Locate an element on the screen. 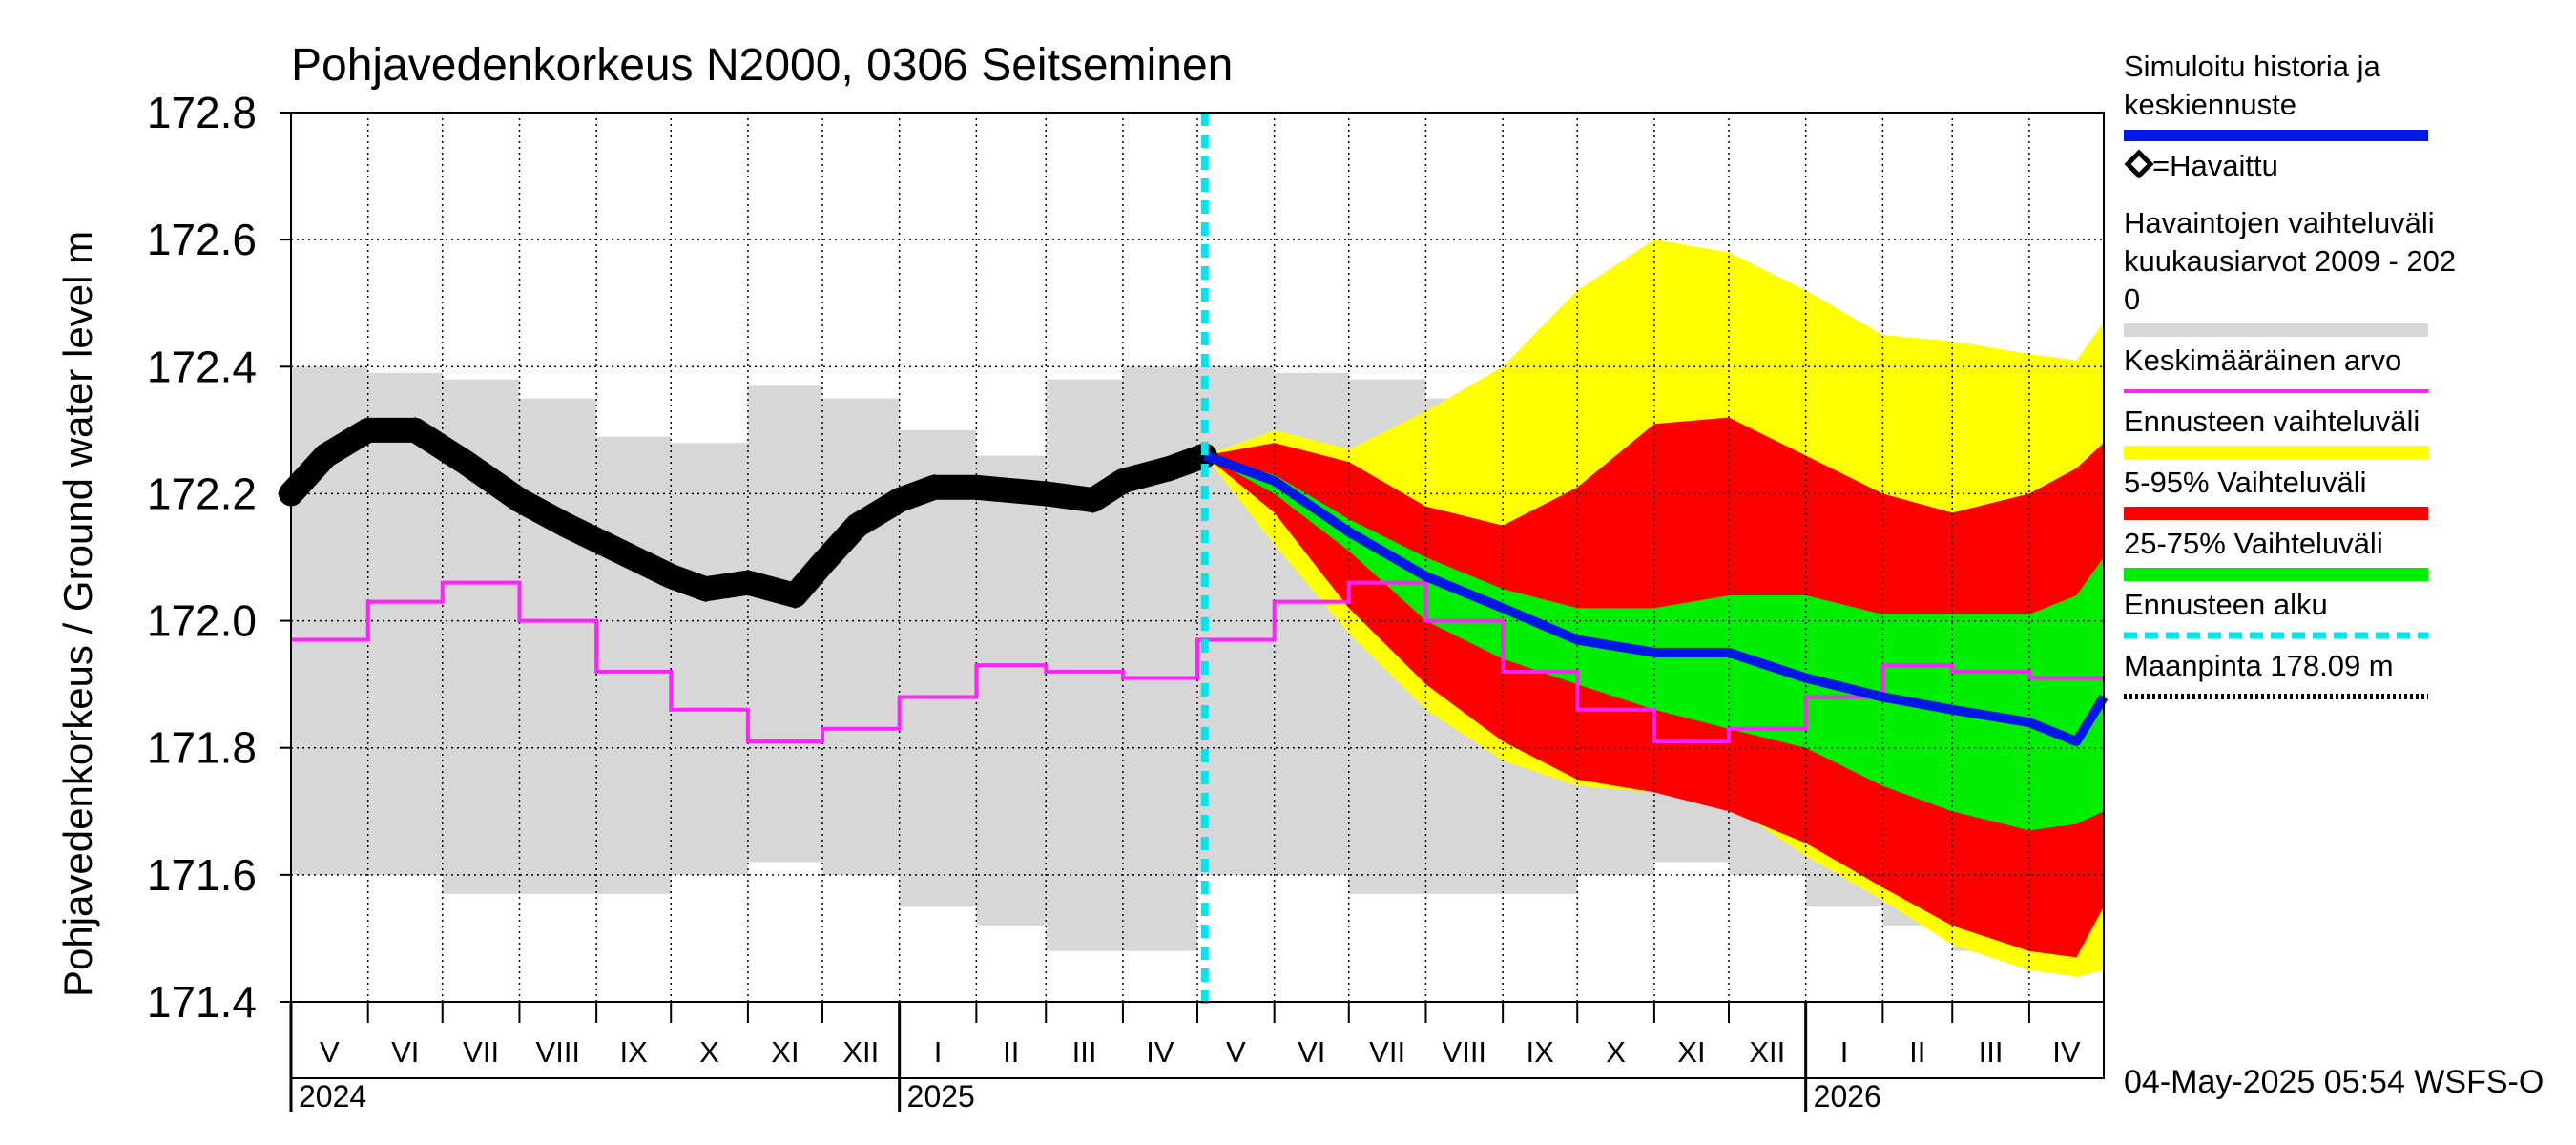  y-tick-label: 172.2 is located at coordinates (202, 493).